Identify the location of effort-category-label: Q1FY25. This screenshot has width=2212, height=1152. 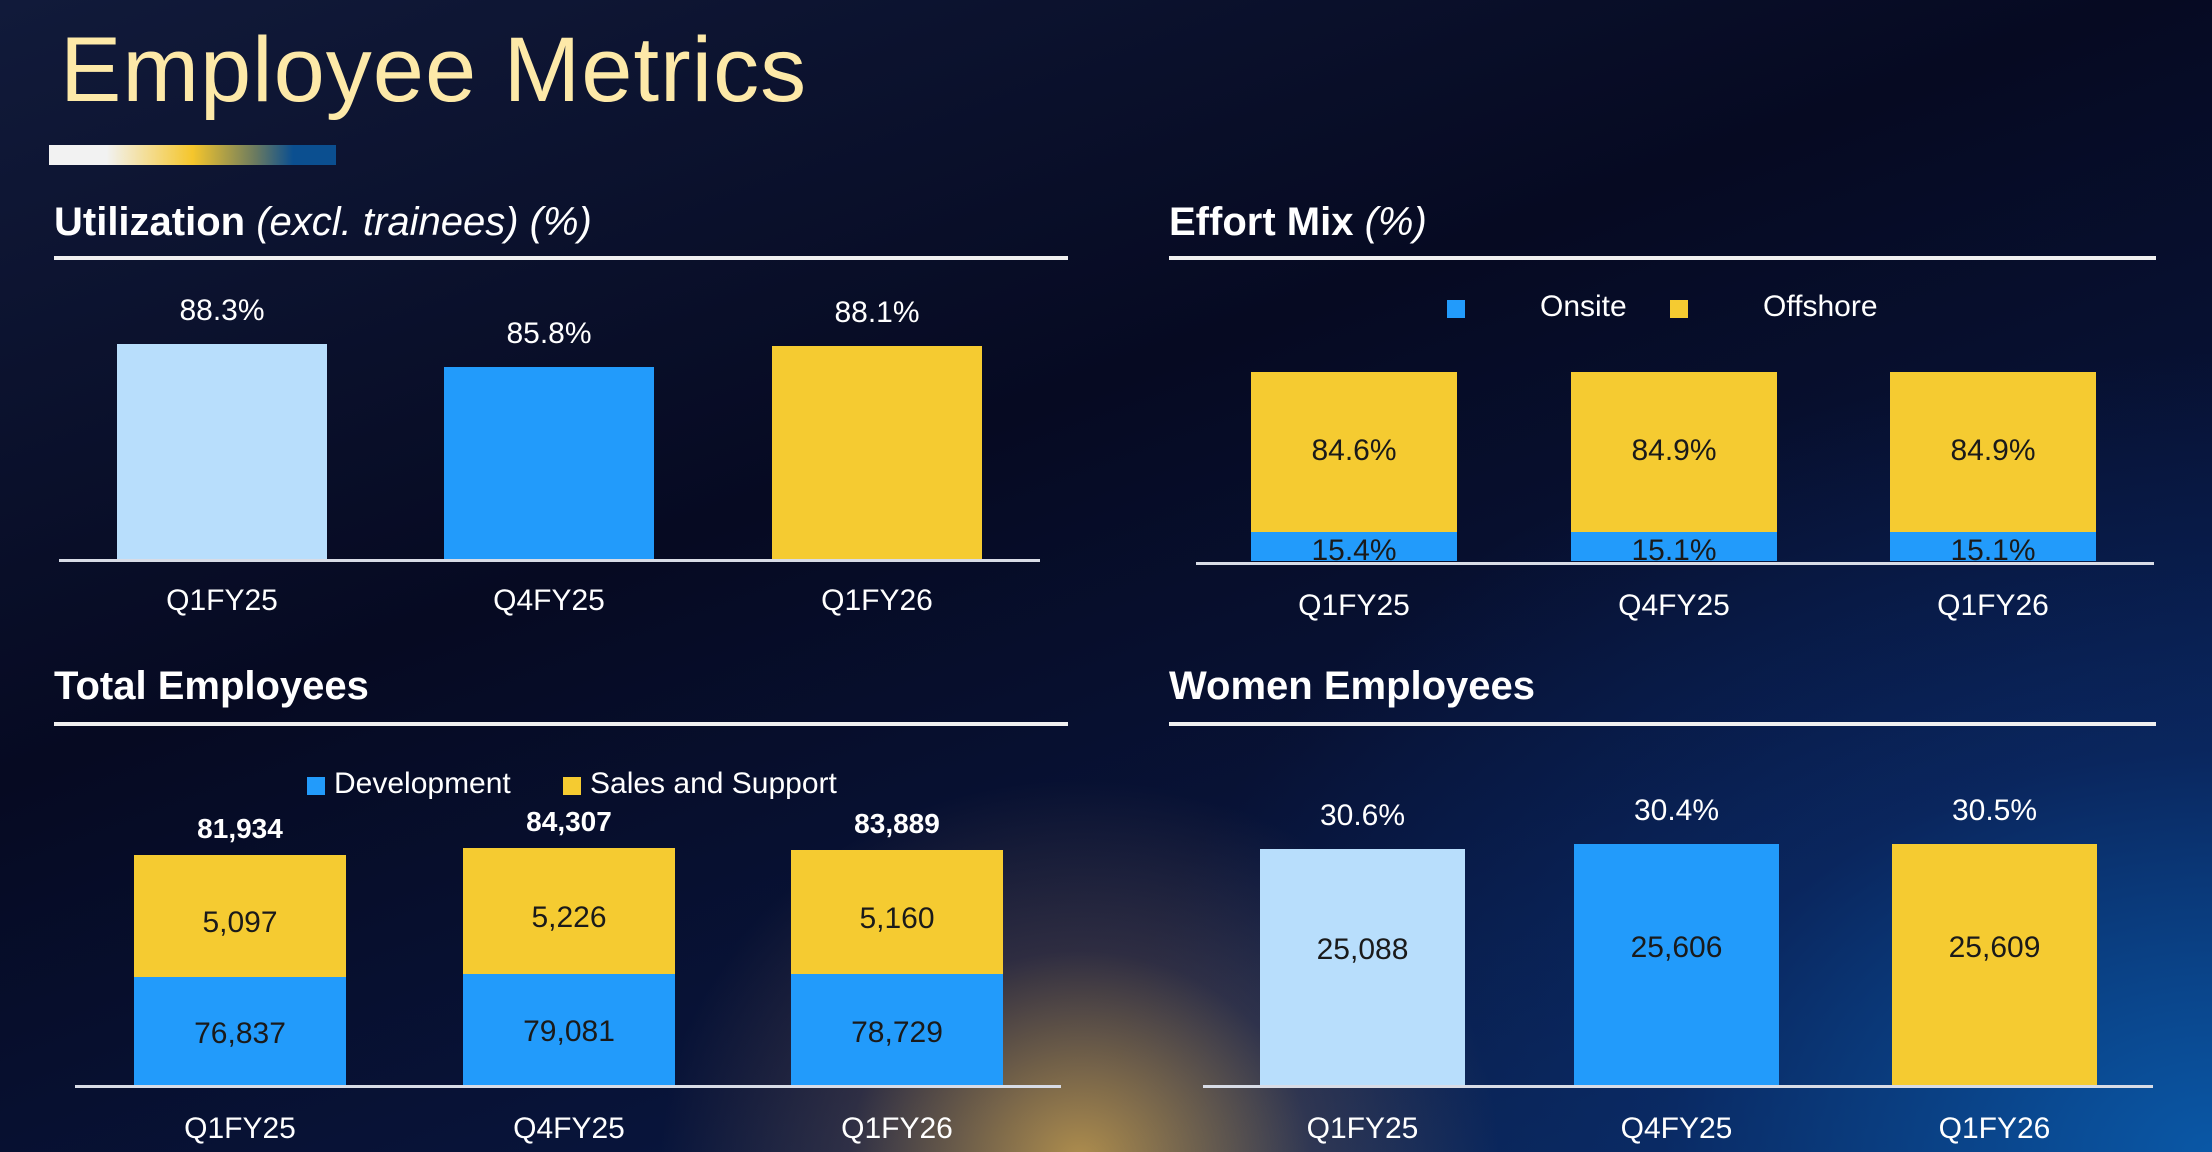
(1354, 605).